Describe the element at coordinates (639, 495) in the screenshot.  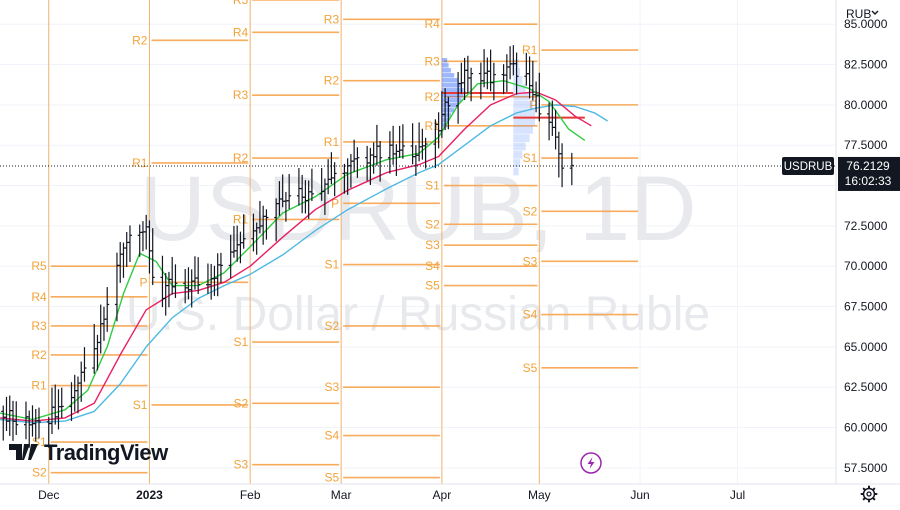
I see `time-tick-label: Jun` at that location.